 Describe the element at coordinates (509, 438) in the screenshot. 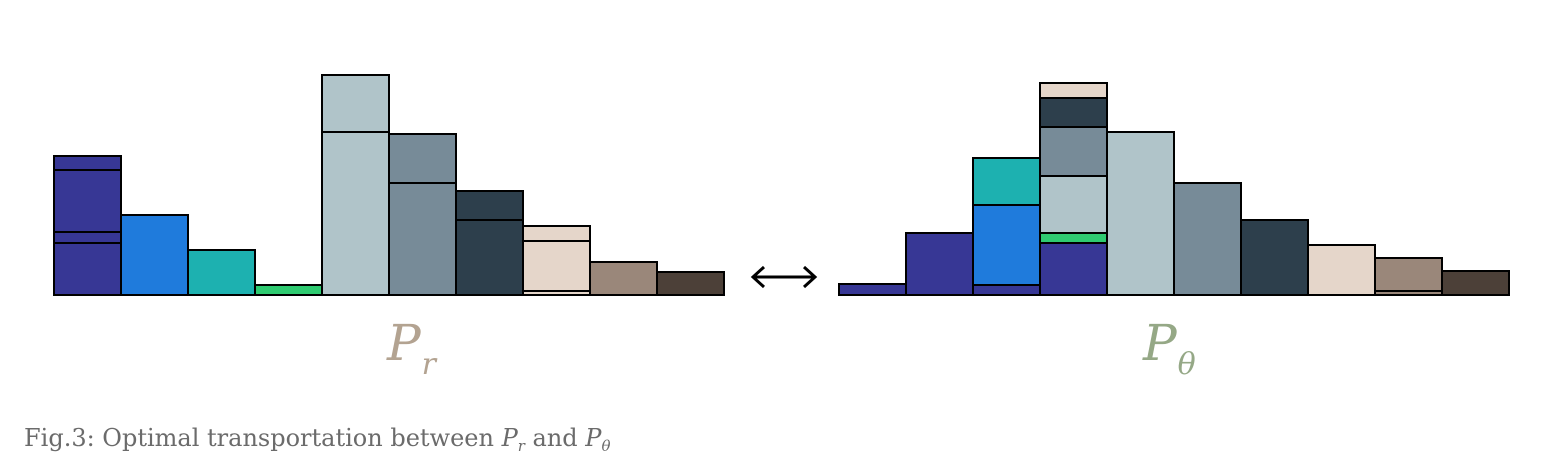

I see `caption-math-1: P` at that location.